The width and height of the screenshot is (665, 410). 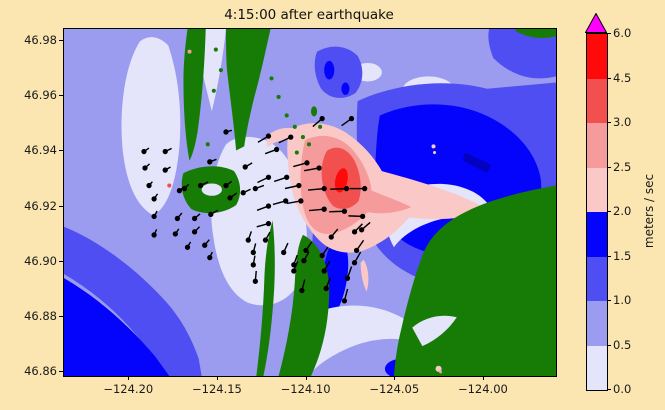 What do you see at coordinates (341, 180) in the screenshot?
I see `plume-bright-core` at bounding box center [341, 180].